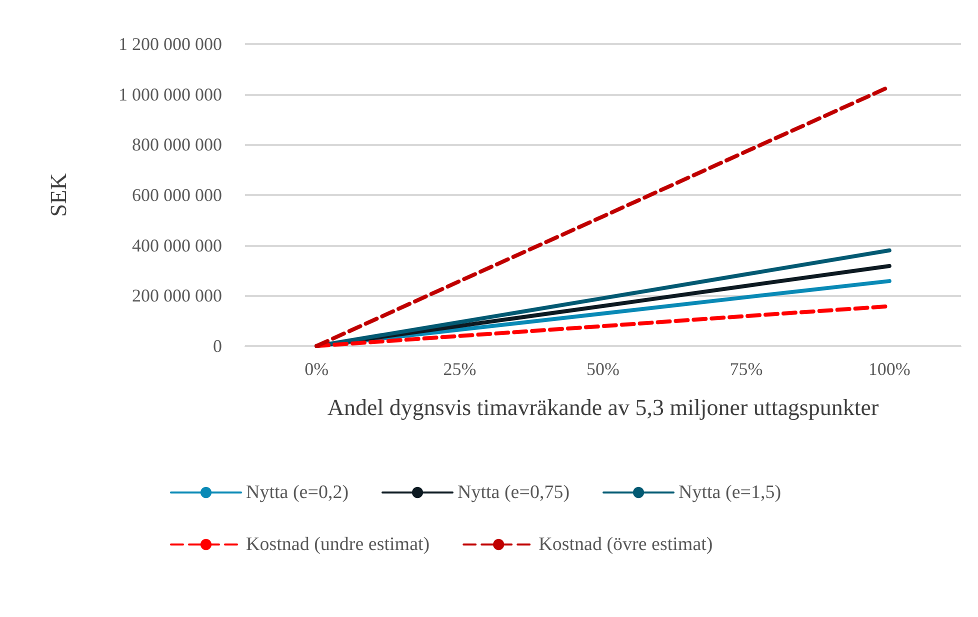 This screenshot has height=617, width=978. What do you see at coordinates (730, 492) in the screenshot?
I see `legend-label: Nytta (e=1,5)` at bounding box center [730, 492].